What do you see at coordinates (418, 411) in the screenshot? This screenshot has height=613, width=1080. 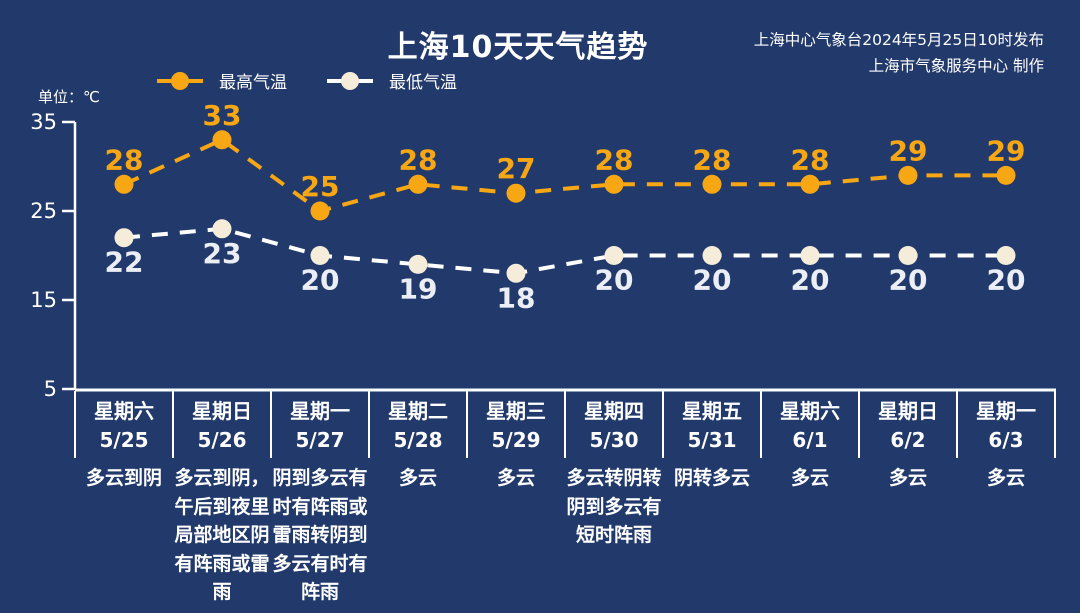 I see `weekday-label: 星期二` at bounding box center [418, 411].